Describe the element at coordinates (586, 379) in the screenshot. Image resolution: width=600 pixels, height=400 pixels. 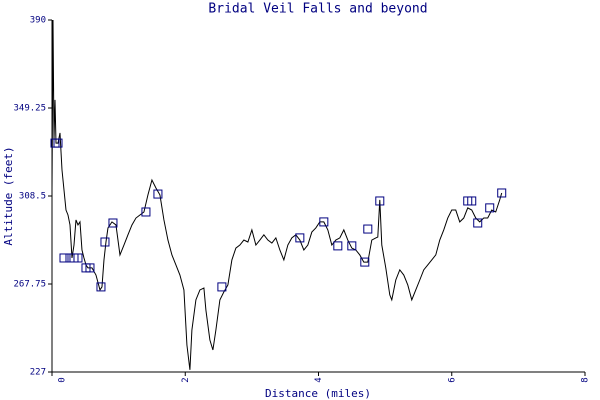
I see `x-tick-label: 8` at that location.